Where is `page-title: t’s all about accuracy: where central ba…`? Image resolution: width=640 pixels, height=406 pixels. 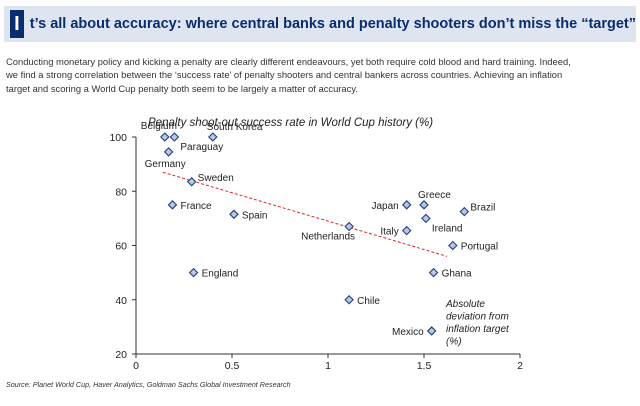
page-title: t’s all about accuracy: where central ba… is located at coordinates (332, 24).